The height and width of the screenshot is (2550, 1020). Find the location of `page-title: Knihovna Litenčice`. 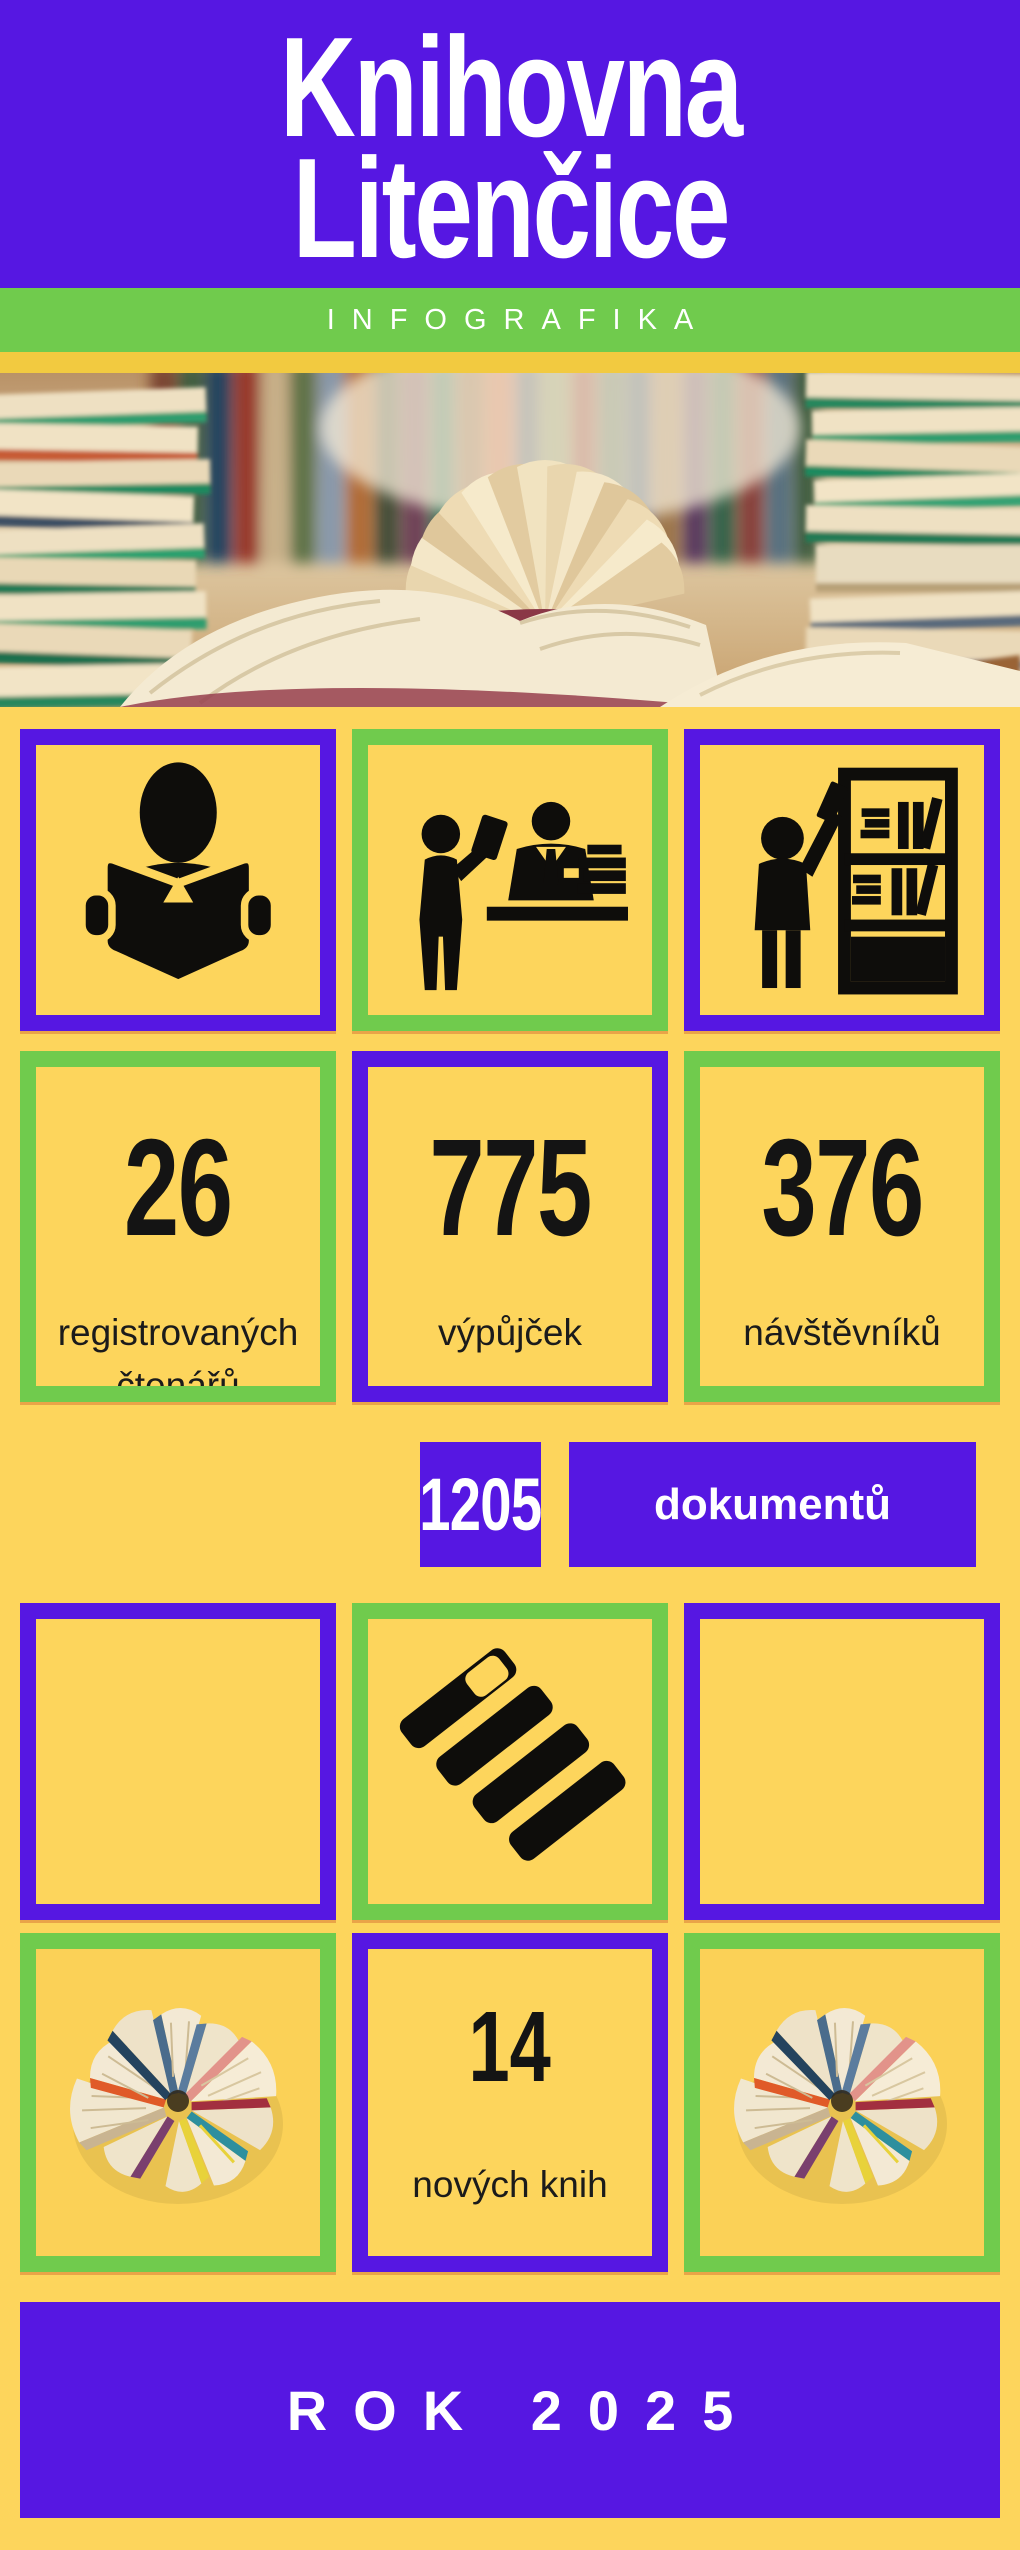

page-title: Knihovna Litenčice is located at coordinates (510, 148).